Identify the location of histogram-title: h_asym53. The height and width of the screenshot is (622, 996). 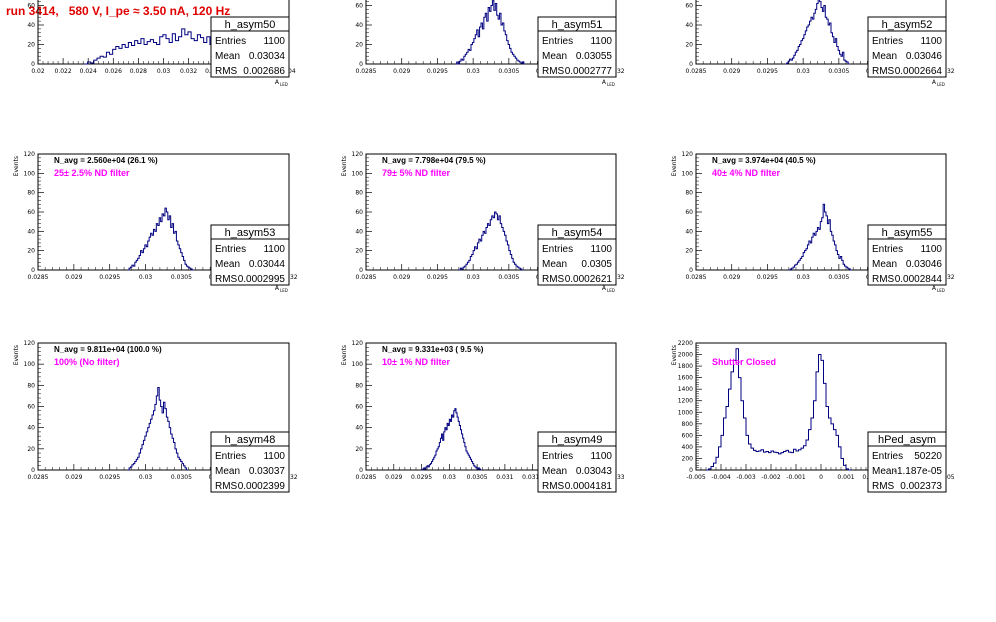
(250, 233).